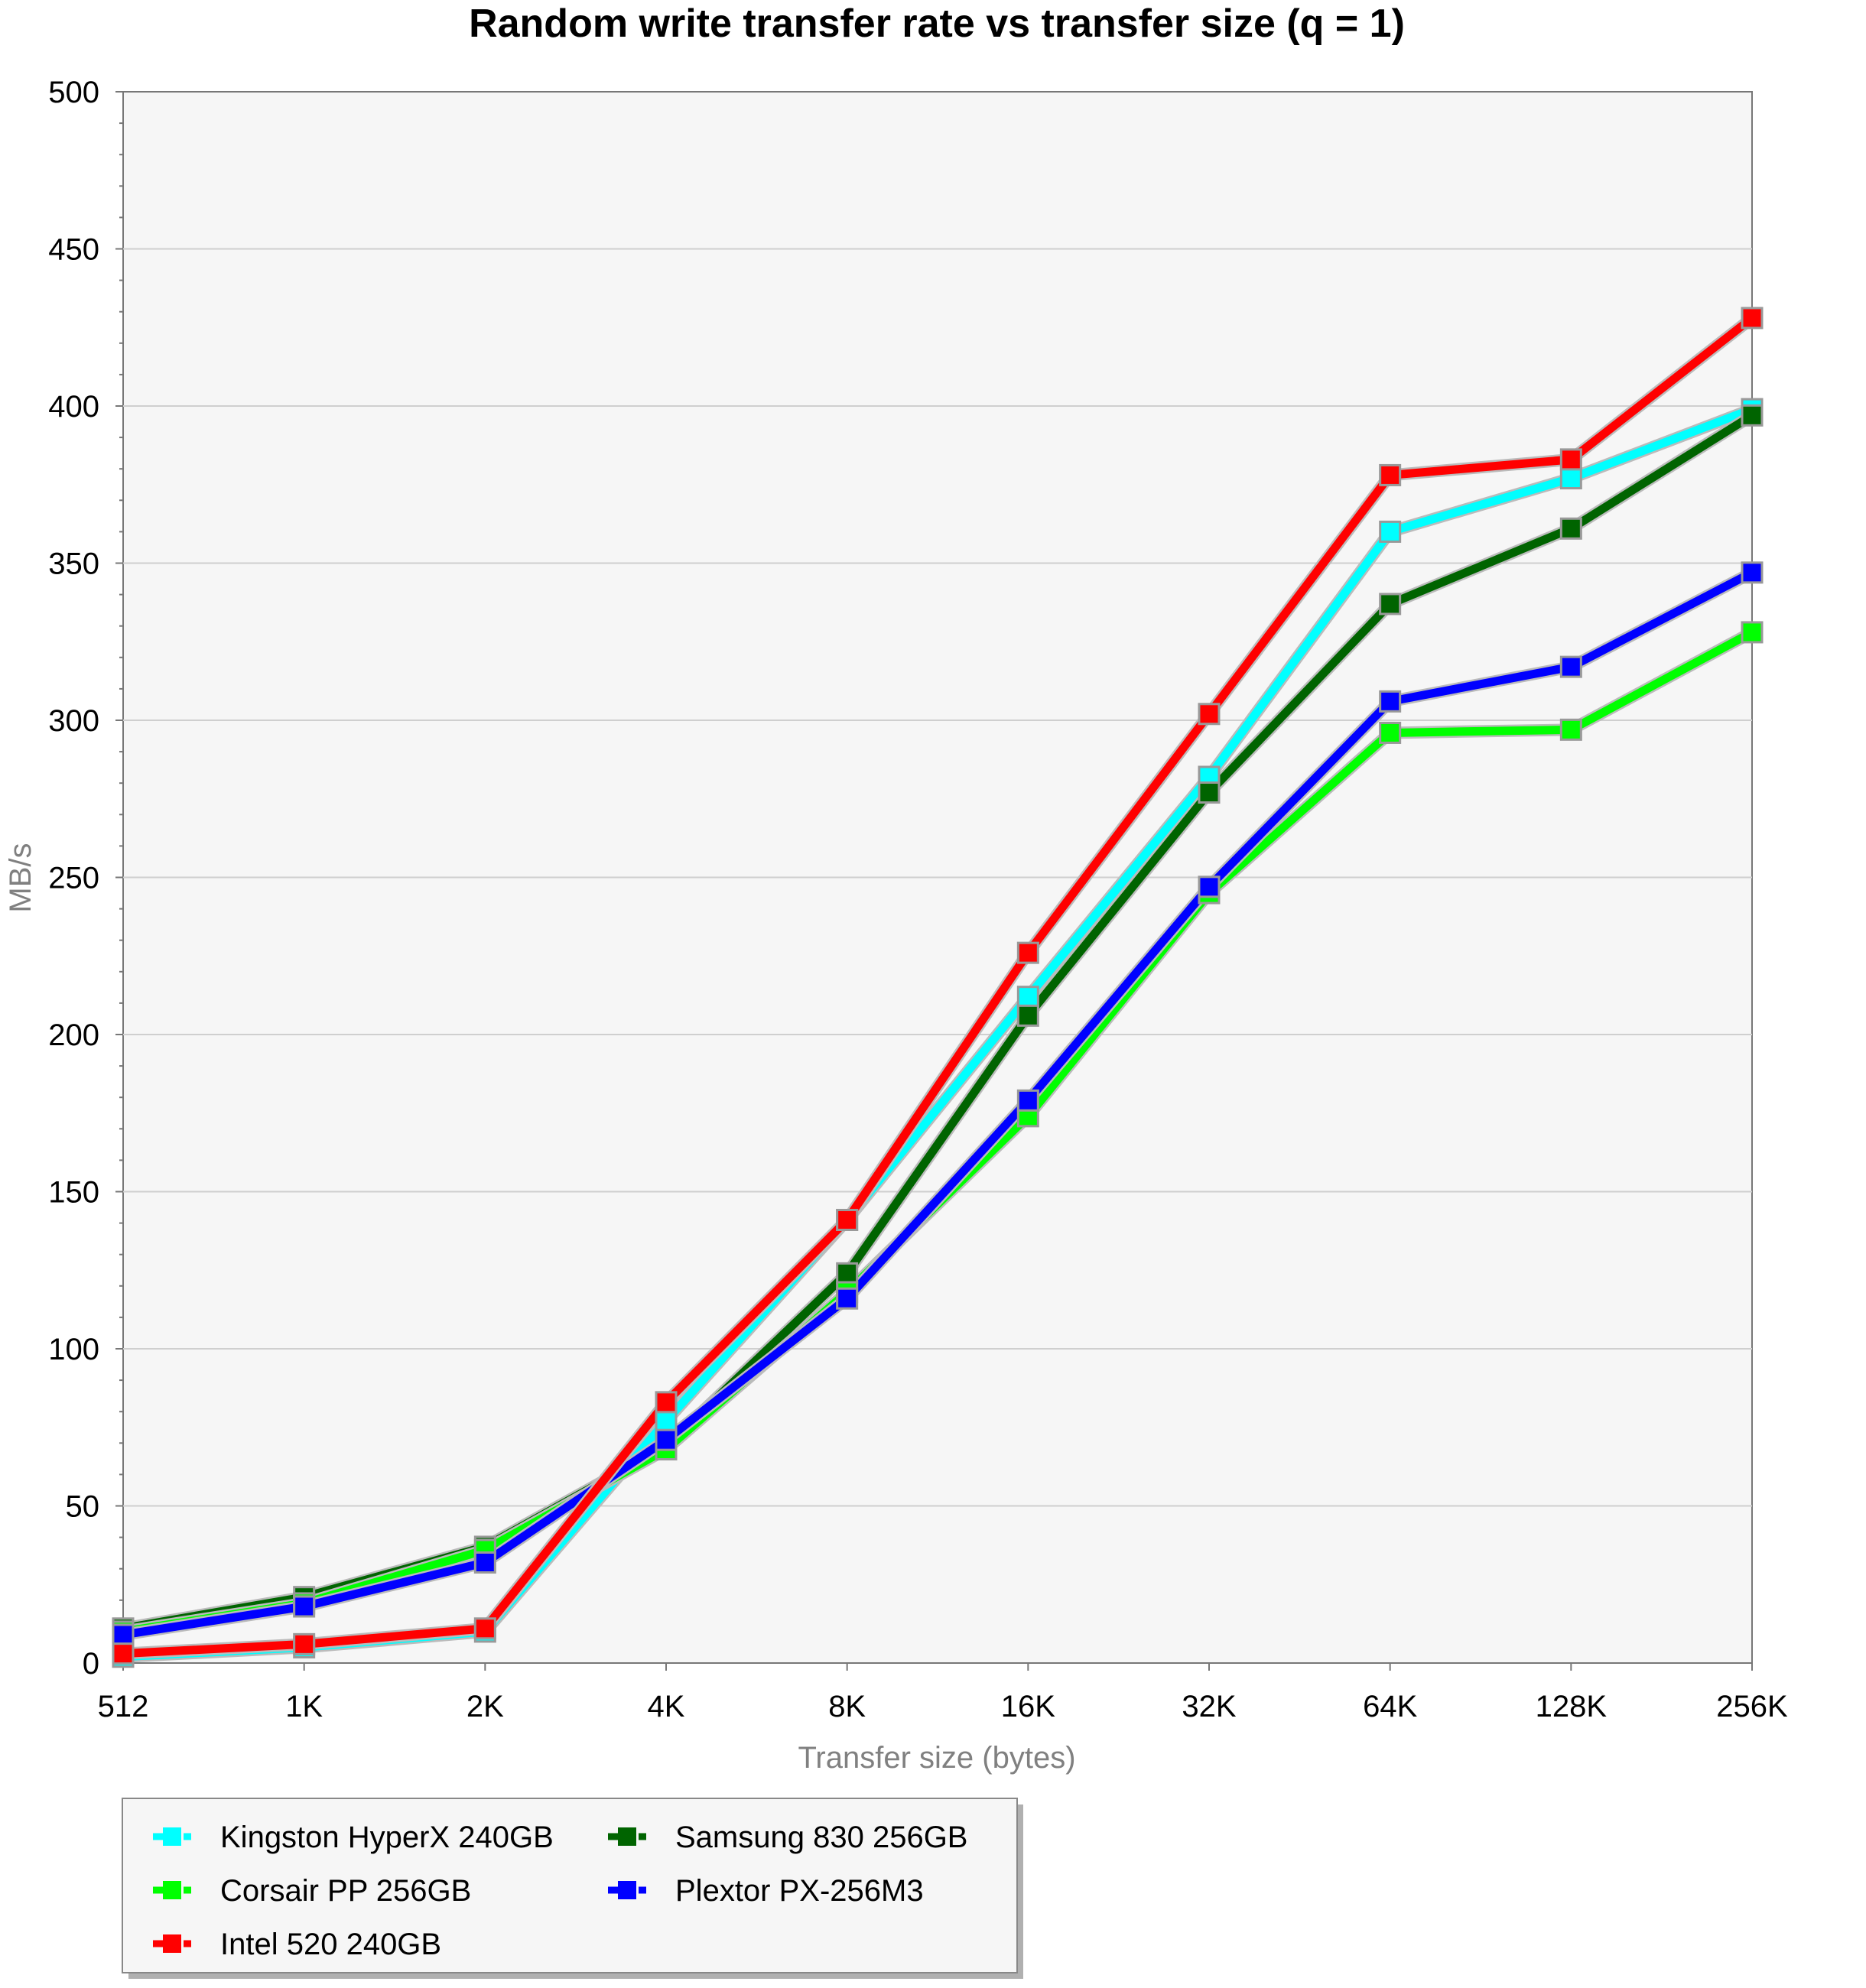 The image size is (1866, 1988). I want to click on y-tick-label: 250, so click(73, 878).